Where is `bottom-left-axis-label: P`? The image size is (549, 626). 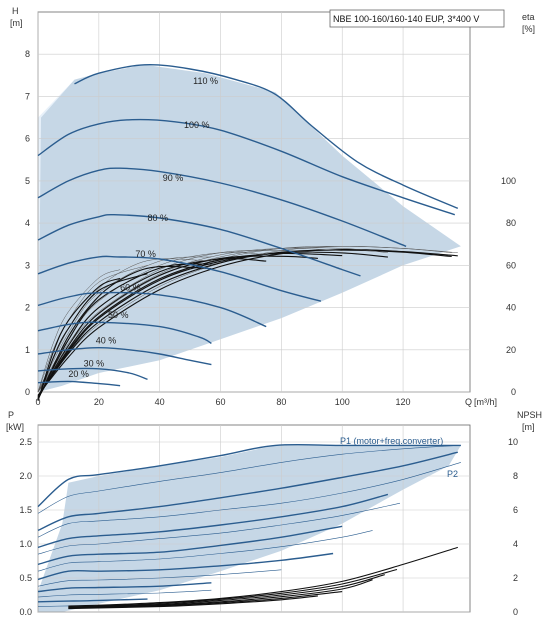 bottom-left-axis-label: P is located at coordinates (11, 415).